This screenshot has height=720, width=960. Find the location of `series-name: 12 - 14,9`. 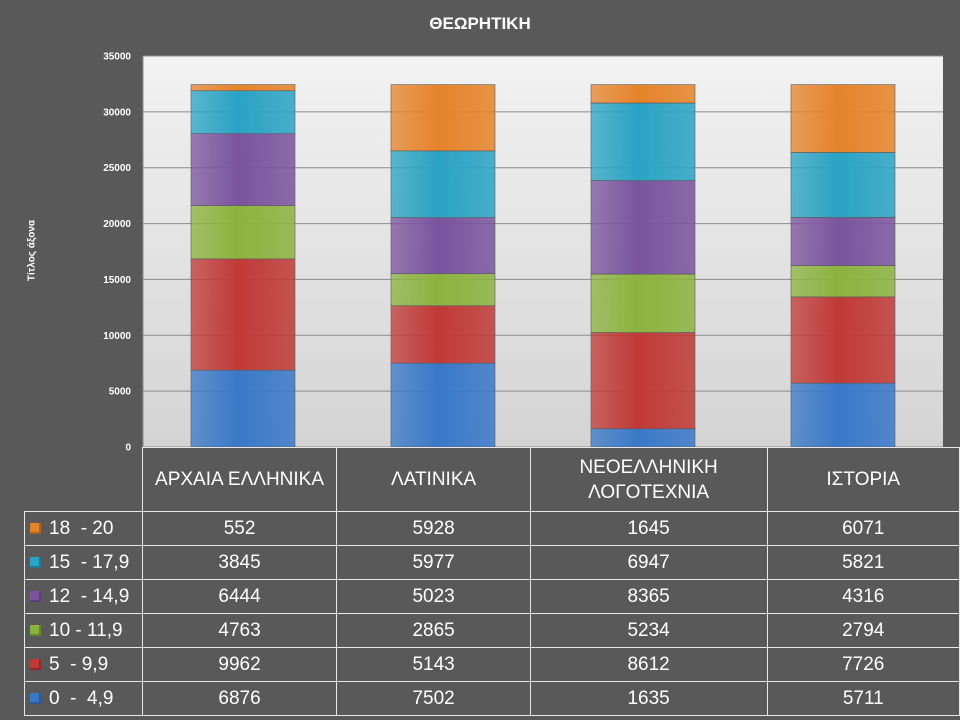

series-name: 12 - 14,9 is located at coordinates (89, 596).